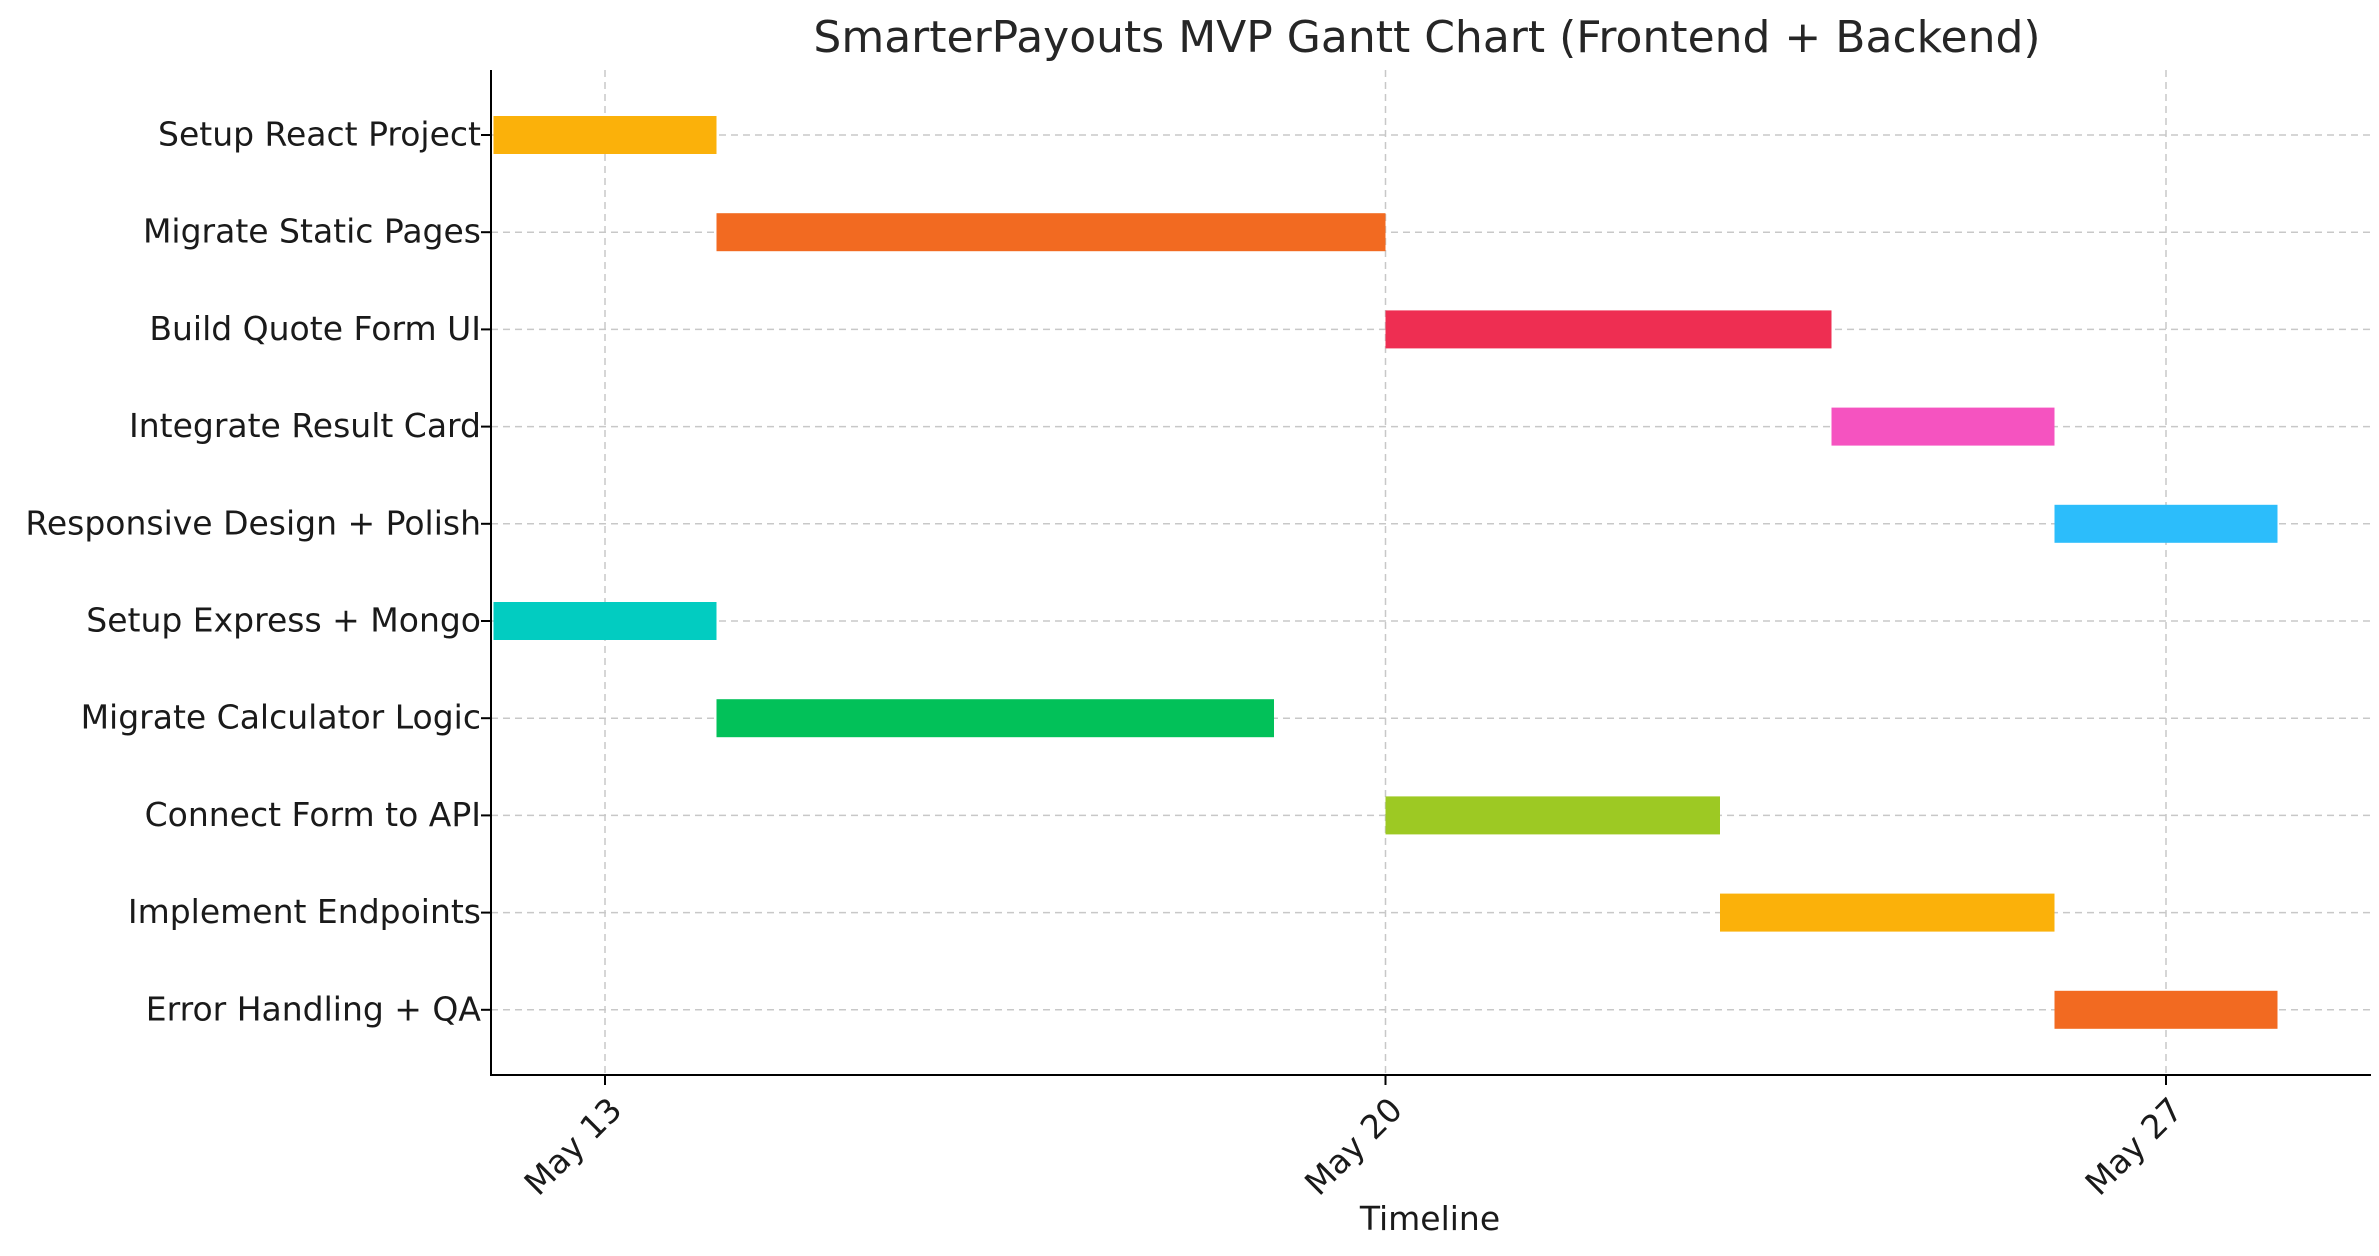 The height and width of the screenshot is (1256, 2379). What do you see at coordinates (1353, 1146) in the screenshot?
I see `x-tick-label: May 20` at bounding box center [1353, 1146].